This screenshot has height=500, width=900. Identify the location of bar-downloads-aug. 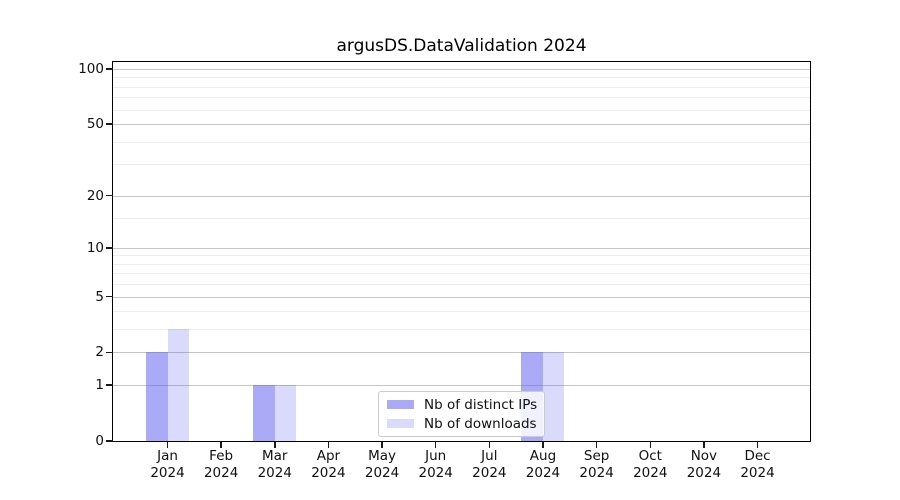
(553, 396).